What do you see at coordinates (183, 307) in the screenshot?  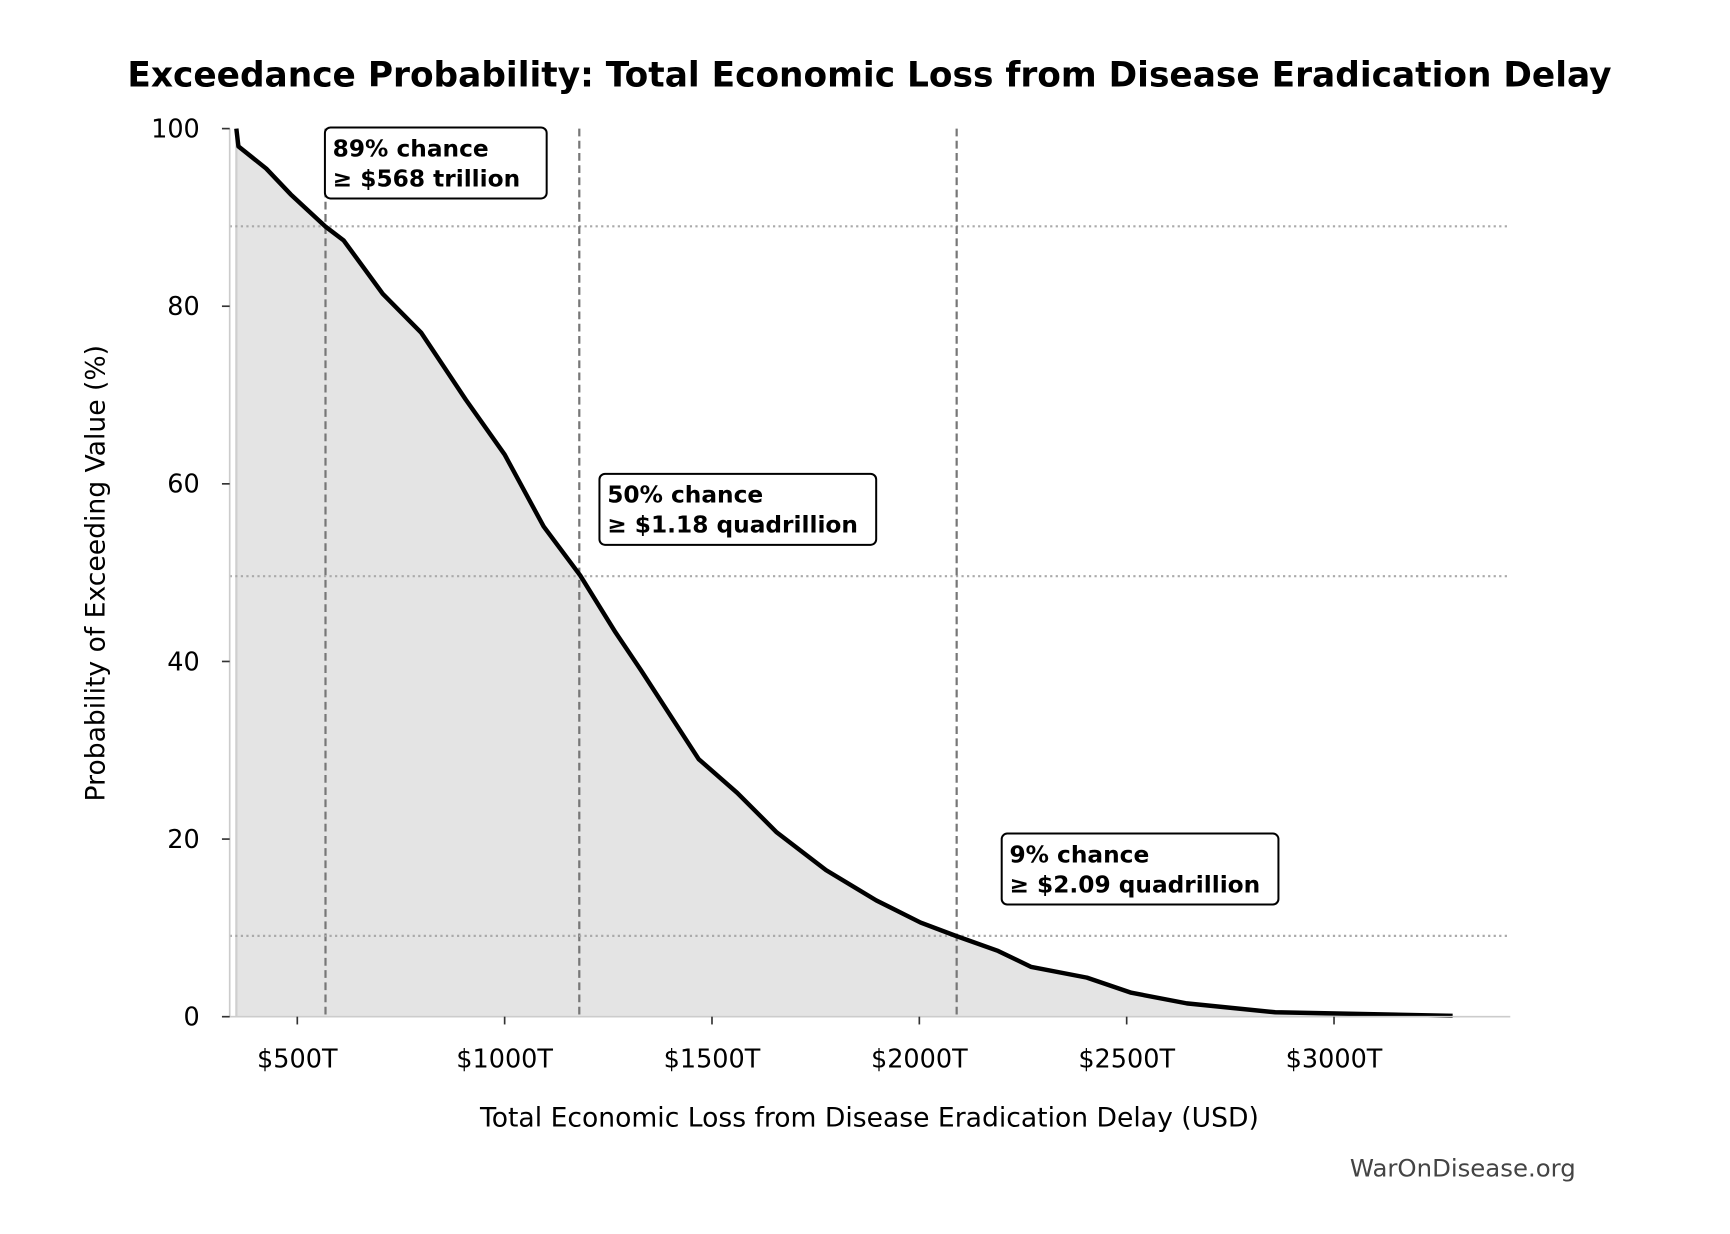 I see `y-tick-label: 80` at bounding box center [183, 307].